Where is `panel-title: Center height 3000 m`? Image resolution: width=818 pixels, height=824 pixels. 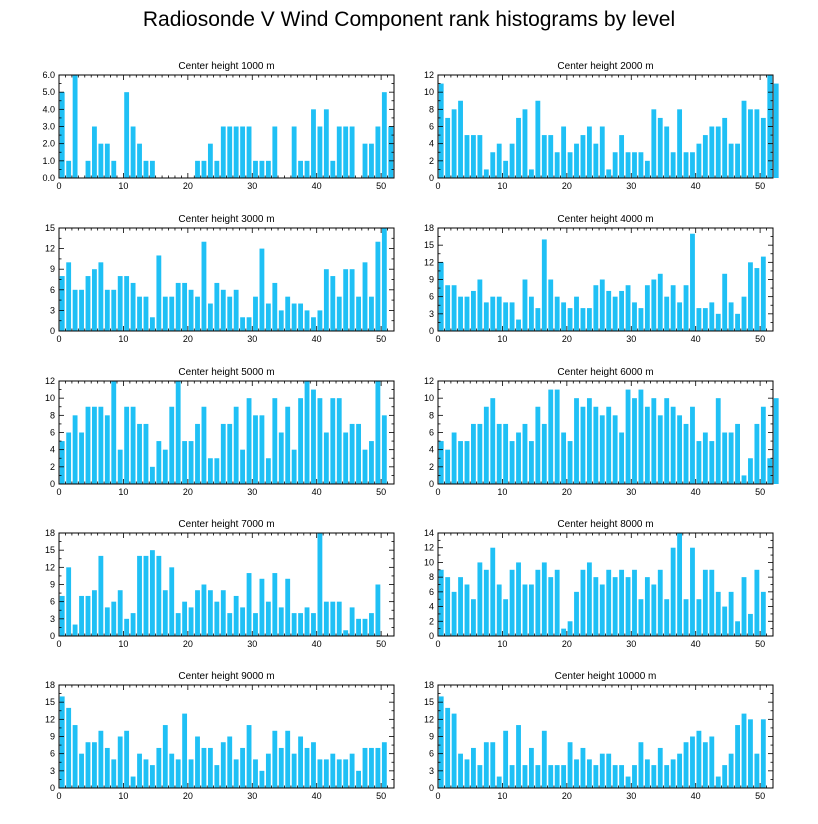
panel-title: Center height 3000 m is located at coordinates (226, 219).